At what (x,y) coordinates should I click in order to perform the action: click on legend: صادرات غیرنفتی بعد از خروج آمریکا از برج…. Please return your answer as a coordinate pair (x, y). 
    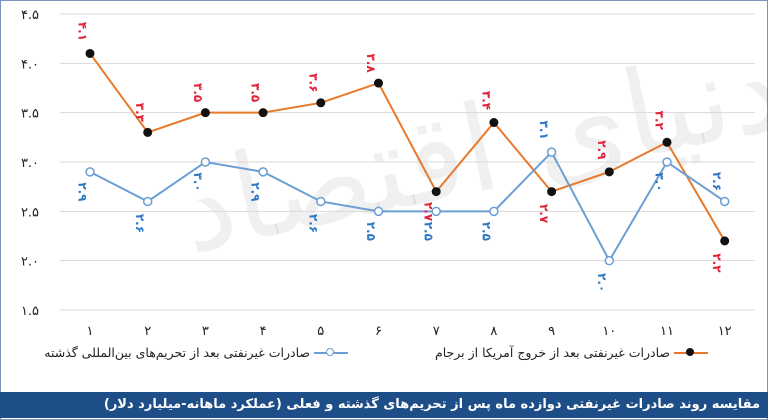
    Looking at the image, I should click on (384, 356).